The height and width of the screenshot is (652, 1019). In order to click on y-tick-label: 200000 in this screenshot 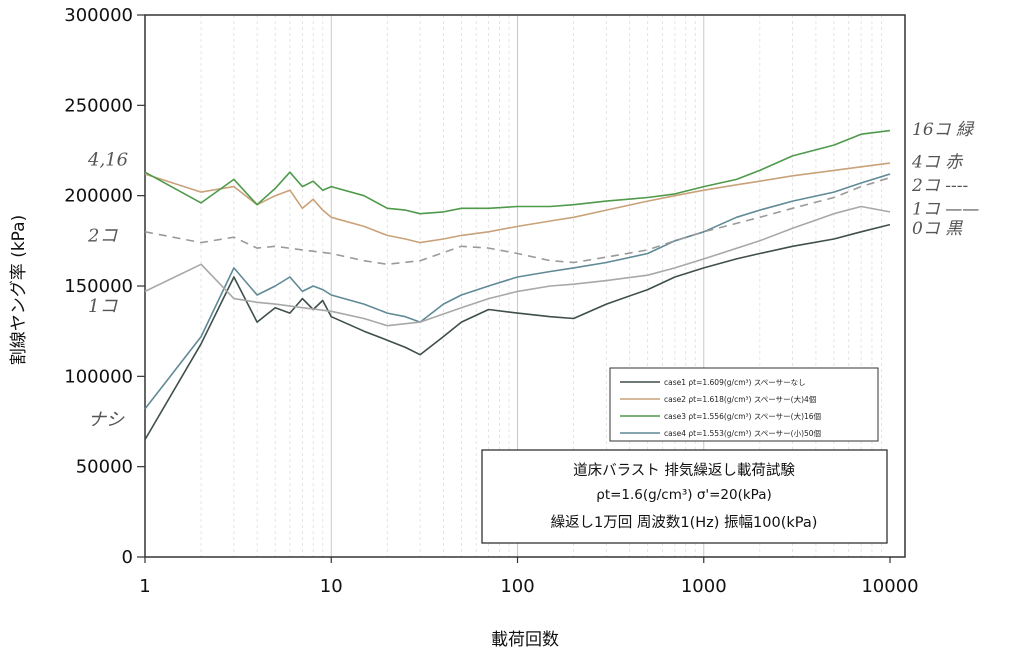, I will do `click(98, 196)`.